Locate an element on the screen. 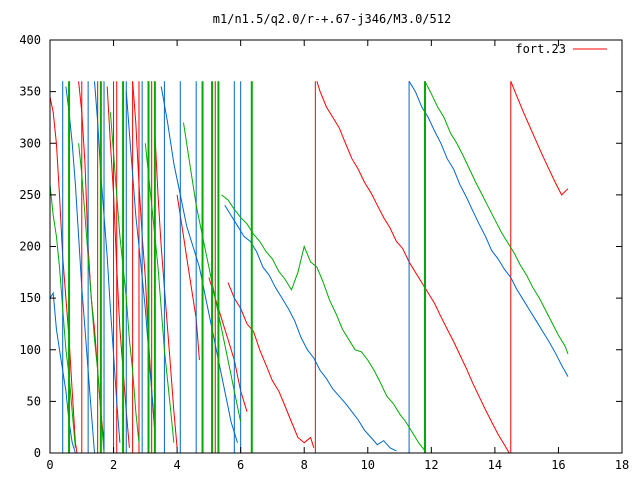 The image size is (640, 480). y-tick-label-350: 350 is located at coordinates (30, 92).